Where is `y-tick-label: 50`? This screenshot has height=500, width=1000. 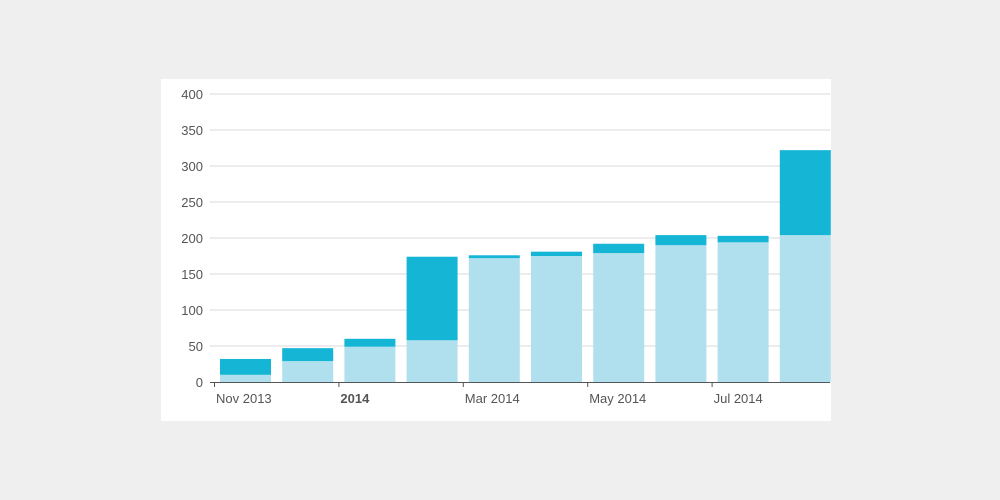 y-tick-label: 50 is located at coordinates (196, 346).